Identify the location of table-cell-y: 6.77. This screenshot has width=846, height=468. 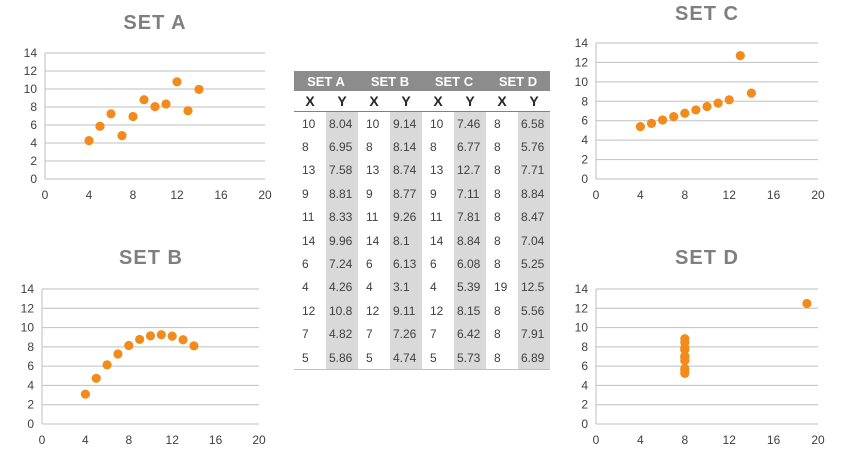
(470, 147).